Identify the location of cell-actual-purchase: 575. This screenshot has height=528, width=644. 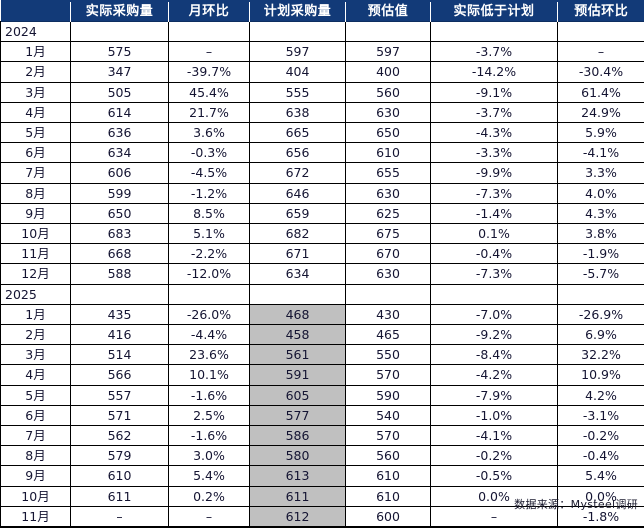
(120, 52).